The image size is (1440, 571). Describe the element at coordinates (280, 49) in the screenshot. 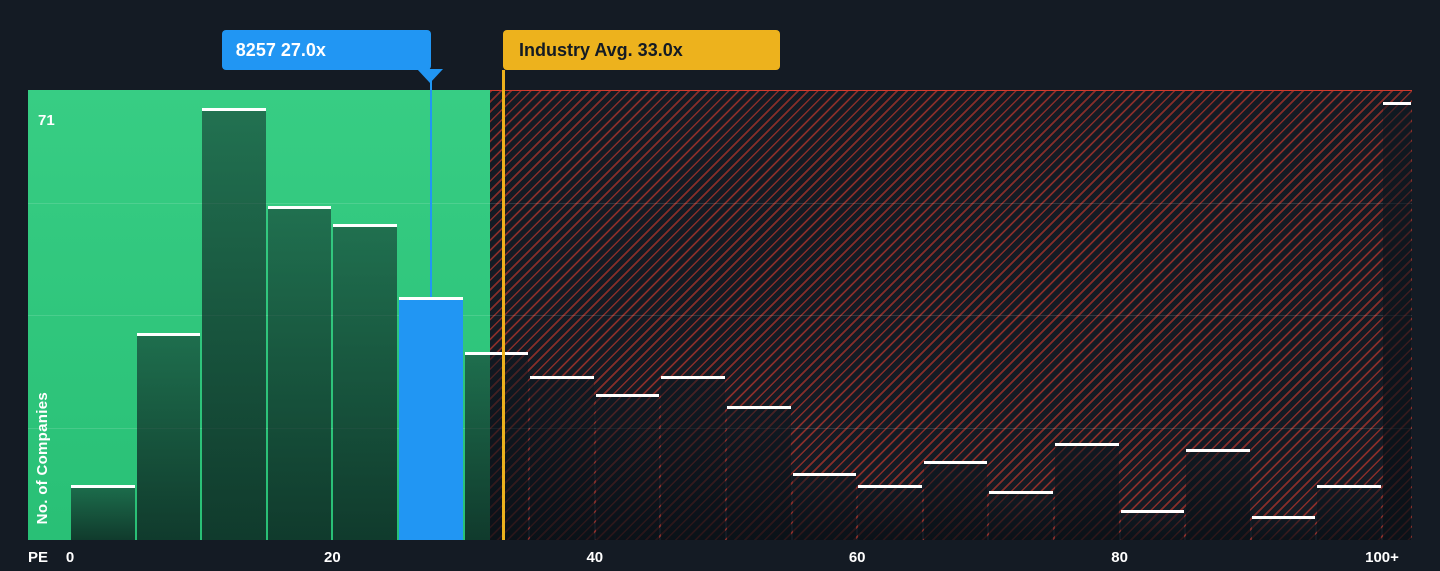

I see `company-pe-label: 8257 27.0x` at that location.